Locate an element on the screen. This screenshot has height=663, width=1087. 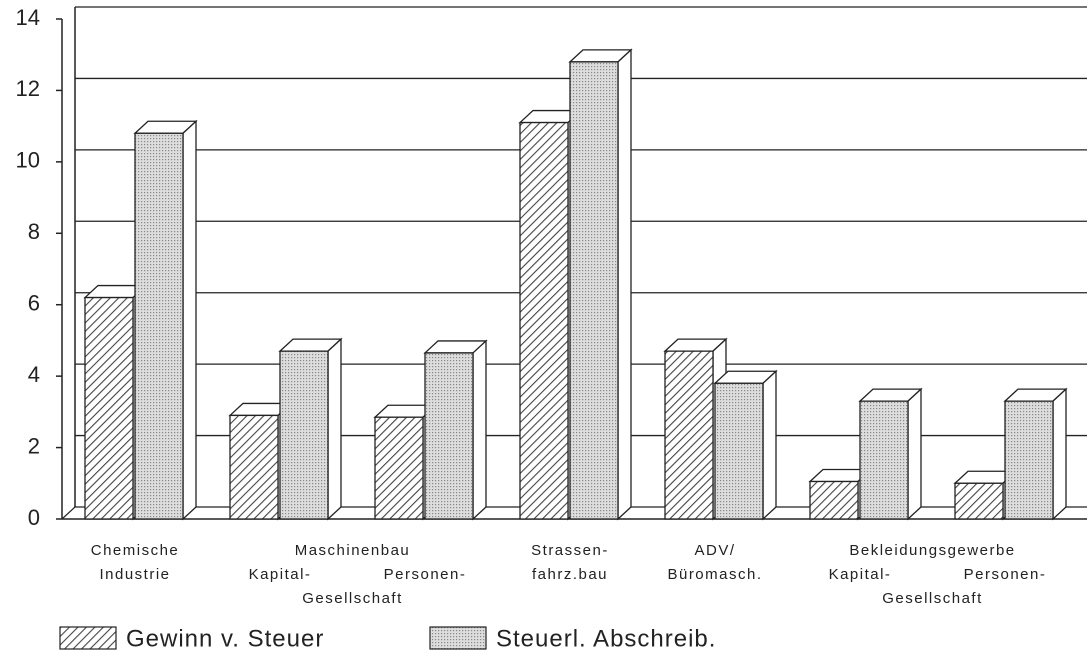
y-tick-label: 2 is located at coordinates (34, 445).